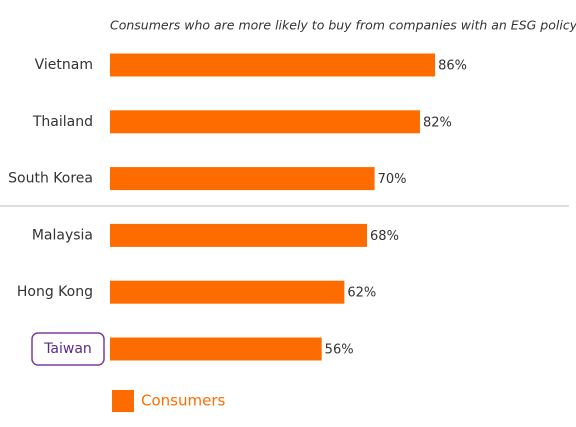 Image resolution: width=576 pixels, height=427 pixels. Describe the element at coordinates (339, 350) in the screenshot. I see `value-label: 56%` at that location.